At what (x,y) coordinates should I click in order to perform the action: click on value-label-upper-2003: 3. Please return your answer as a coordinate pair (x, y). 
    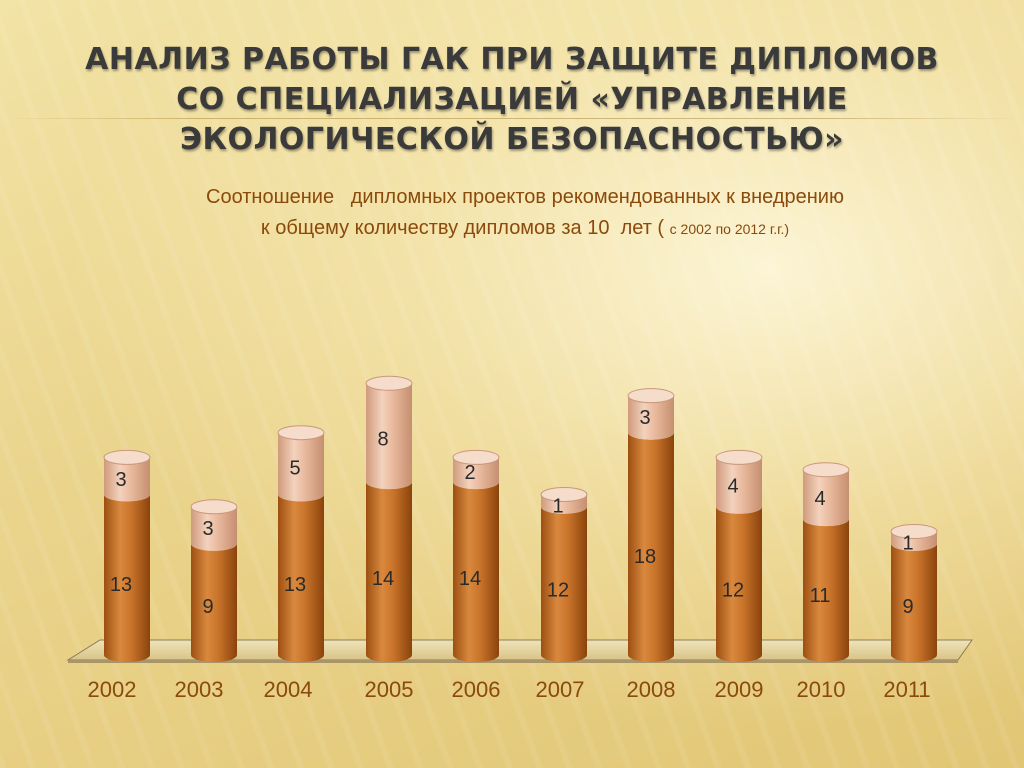
    Looking at the image, I should click on (207, 529).